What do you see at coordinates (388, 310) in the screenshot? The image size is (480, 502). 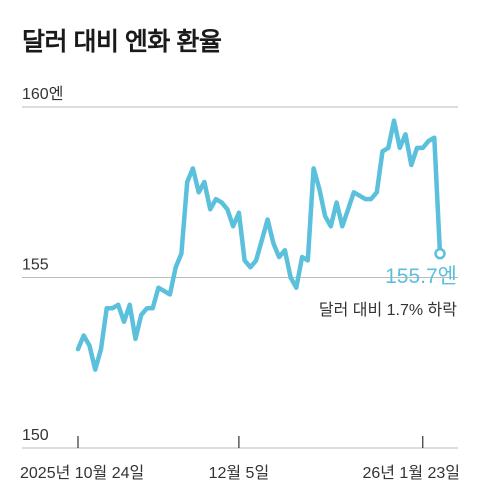 I see `change-note-label: 달러 대비 1.7% 하락` at bounding box center [388, 310].